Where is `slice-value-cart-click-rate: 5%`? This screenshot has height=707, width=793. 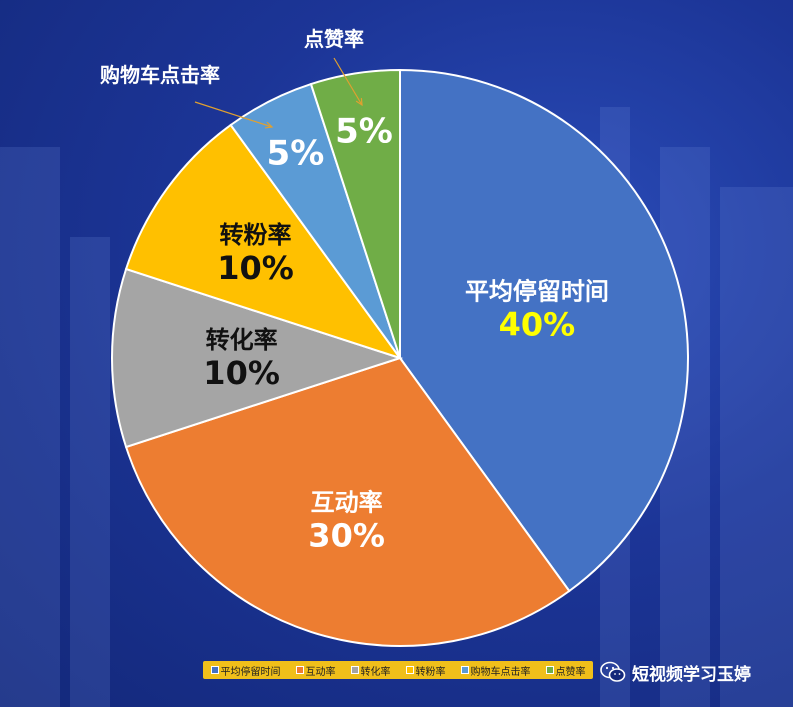 slice-value-cart-click-rate: 5% is located at coordinates (296, 154).